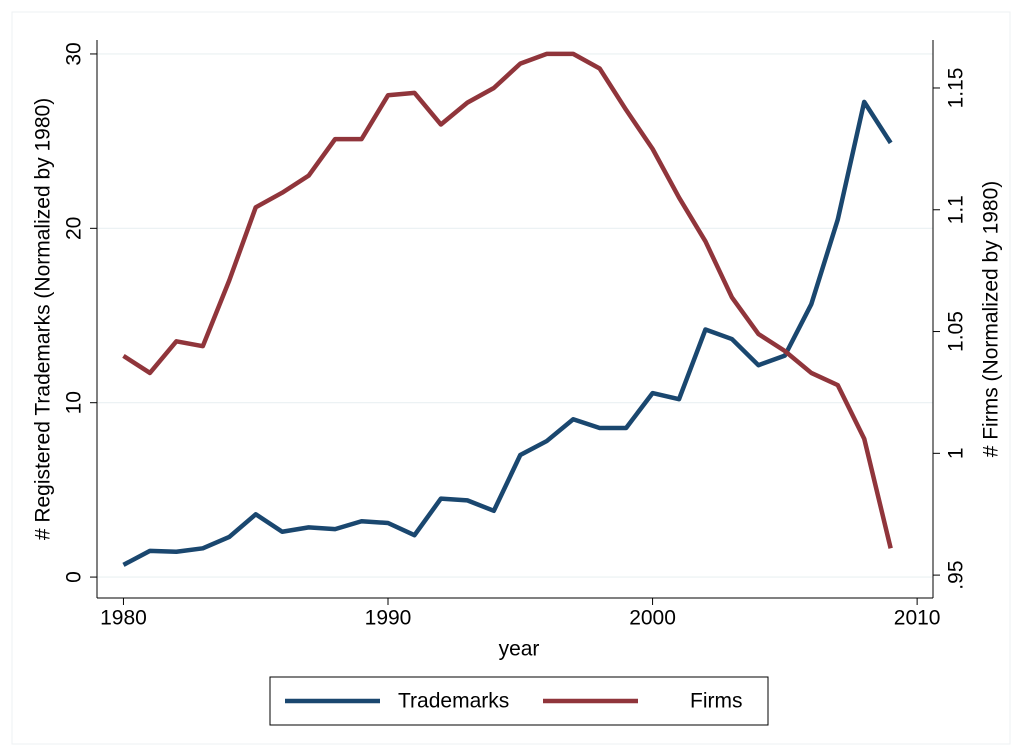 The height and width of the screenshot is (755, 1022). Describe the element at coordinates (956, 453) in the screenshot. I see `y2-tick-label: 1` at that location.